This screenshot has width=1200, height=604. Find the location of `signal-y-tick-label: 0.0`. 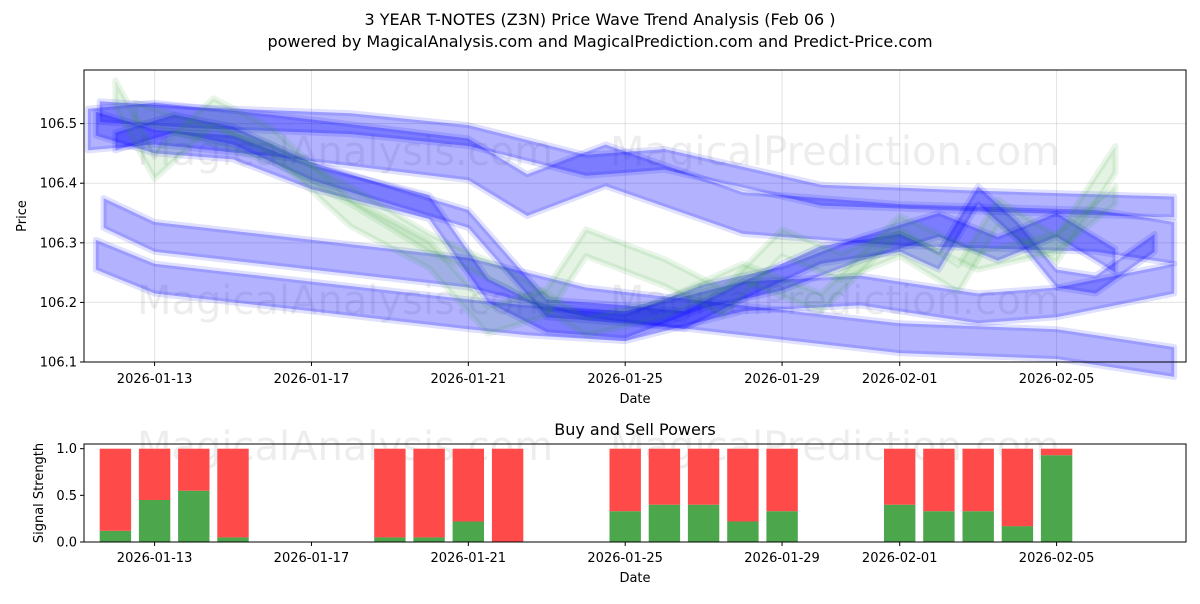

signal-y-tick-label: 0.0 is located at coordinates (66, 543).